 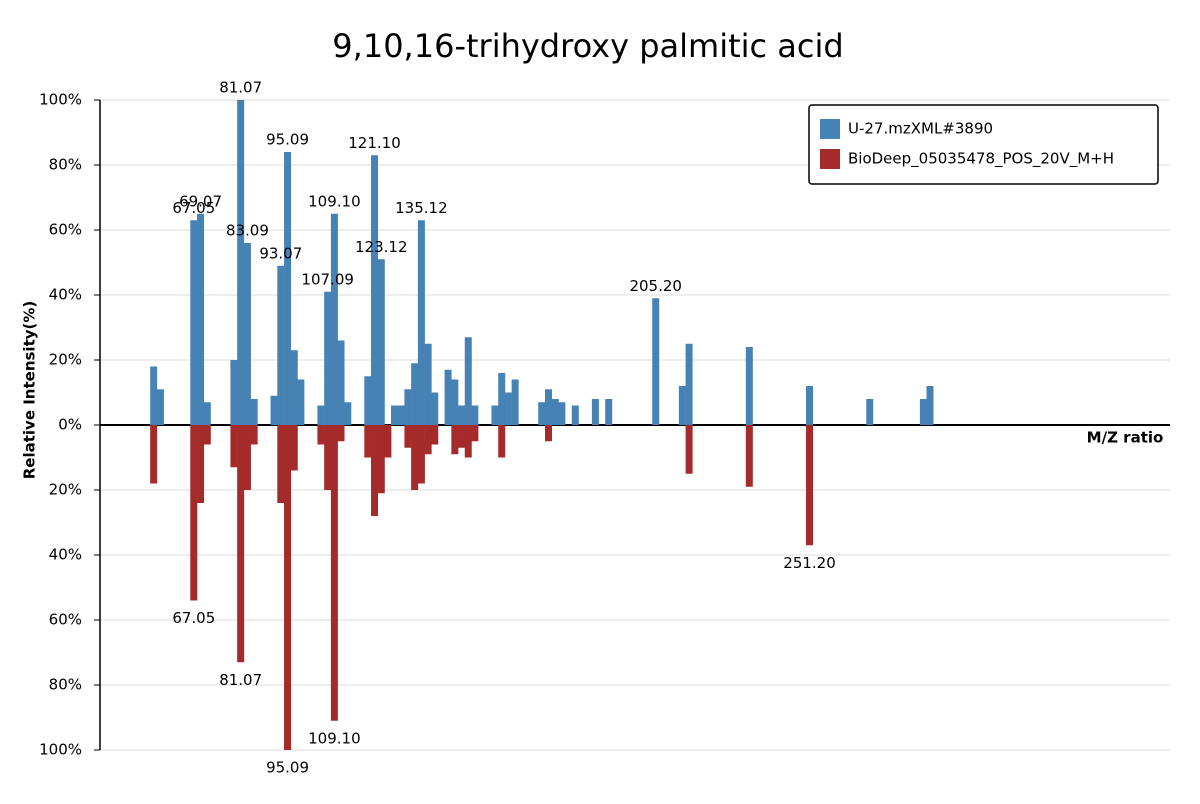 I want to click on peak-label: 93.07, so click(x=280, y=253).